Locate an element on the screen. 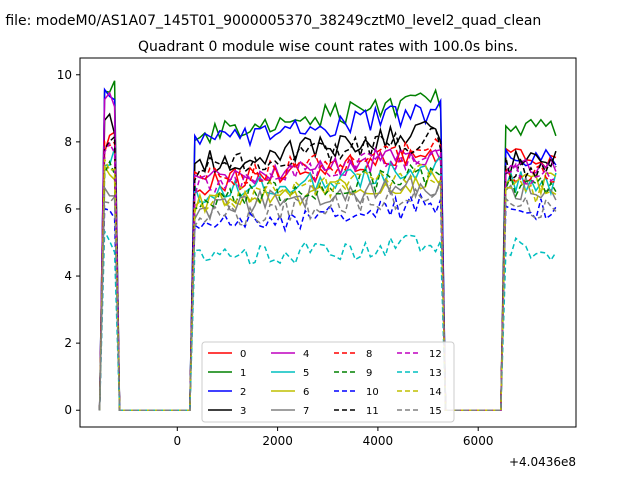  y-tick-label: 8 is located at coordinates (68, 142).